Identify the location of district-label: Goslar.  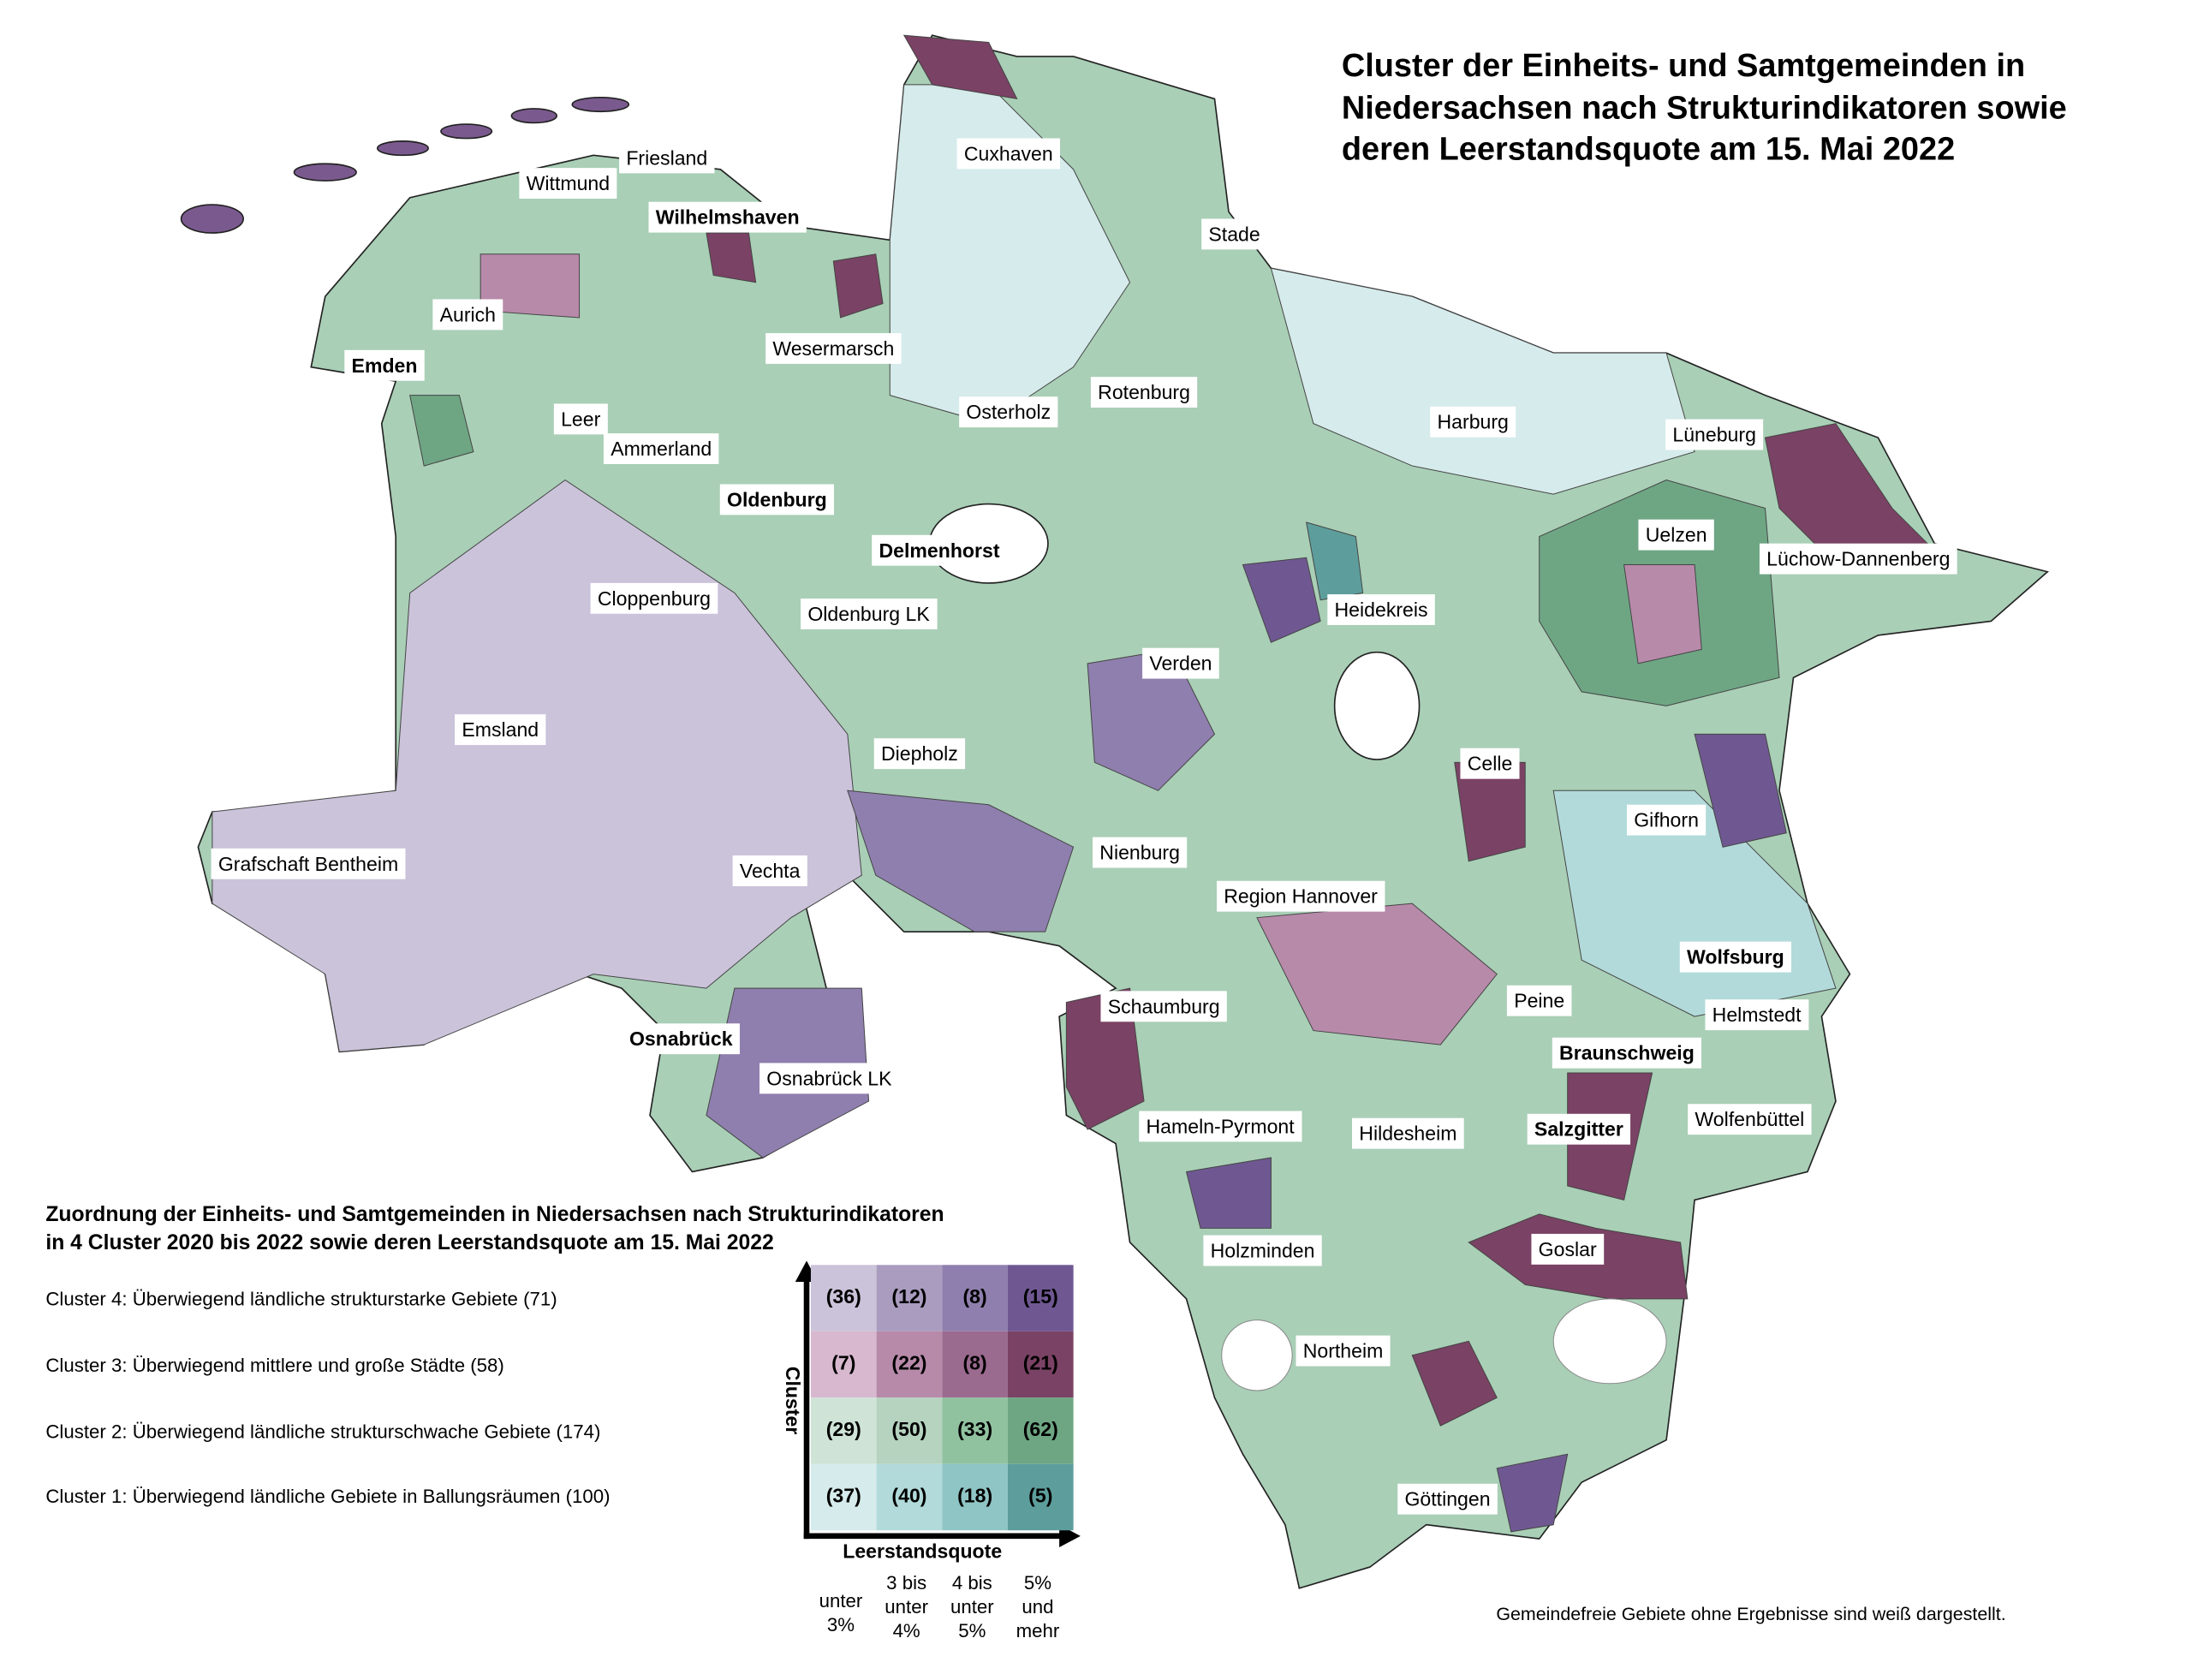
(1568, 1249).